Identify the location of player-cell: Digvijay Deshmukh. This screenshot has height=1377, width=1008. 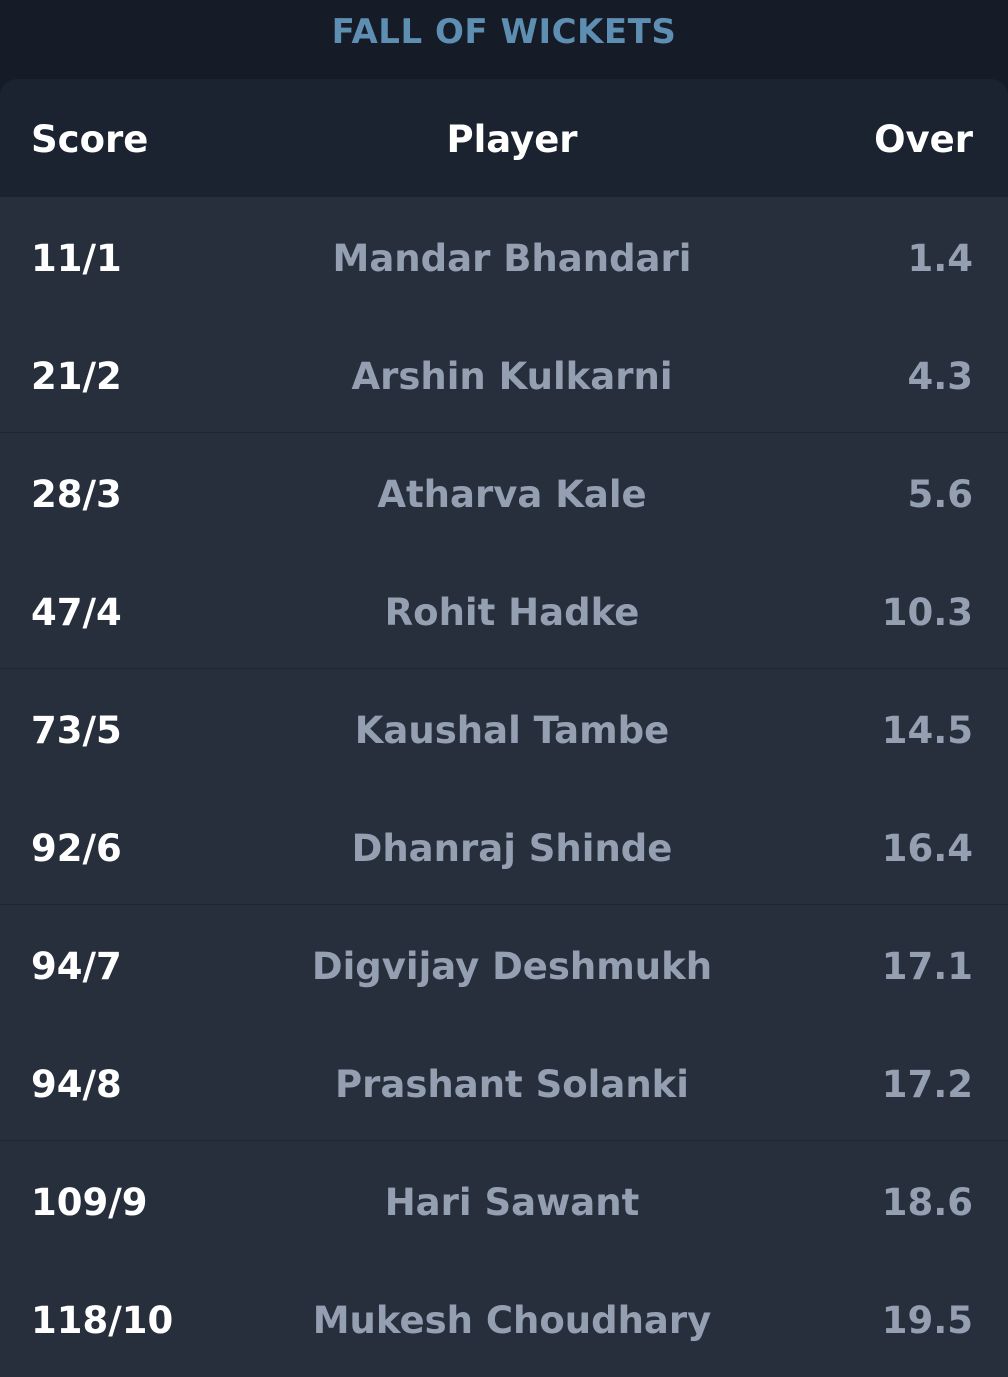
(512, 966).